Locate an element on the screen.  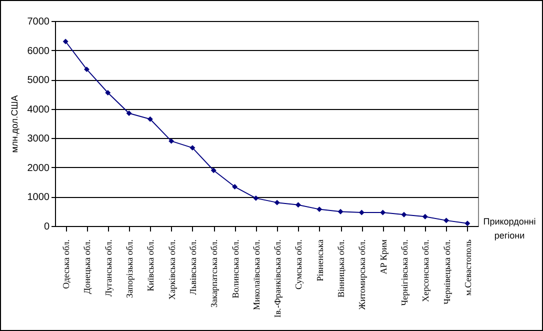
y-tick-label: 3000 is located at coordinates (38, 139).